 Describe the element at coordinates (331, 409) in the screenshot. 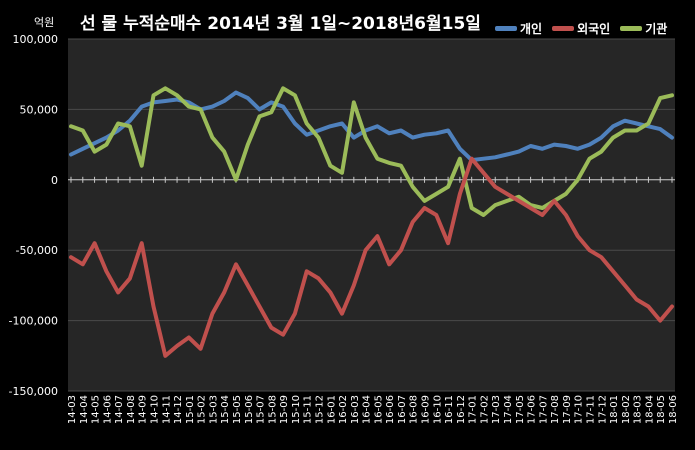

I see `x-tick-label: 16-01` at that location.